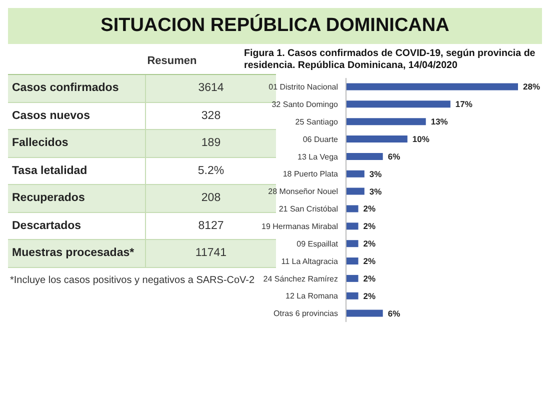 The height and width of the screenshot is (393, 550). Describe the element at coordinates (77, 225) in the screenshot. I see `category-label: Descartados` at that location.